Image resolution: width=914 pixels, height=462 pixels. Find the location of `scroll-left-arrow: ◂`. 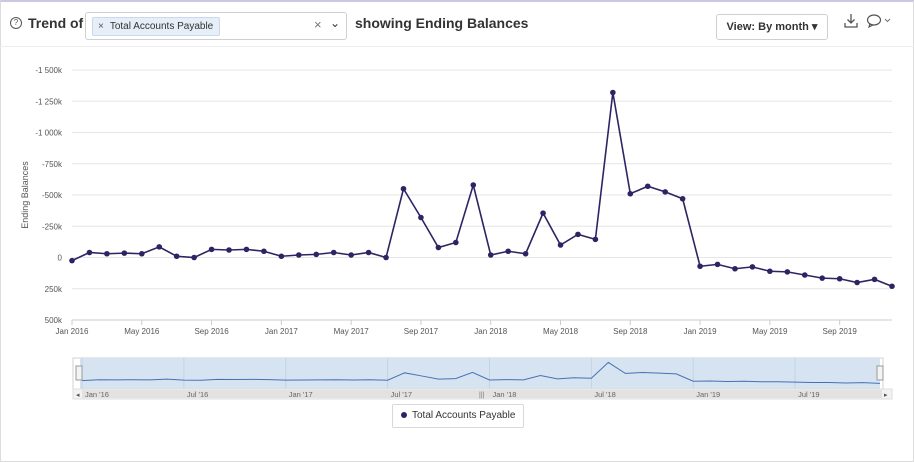

scroll-left-arrow: ◂ is located at coordinates (78, 395).